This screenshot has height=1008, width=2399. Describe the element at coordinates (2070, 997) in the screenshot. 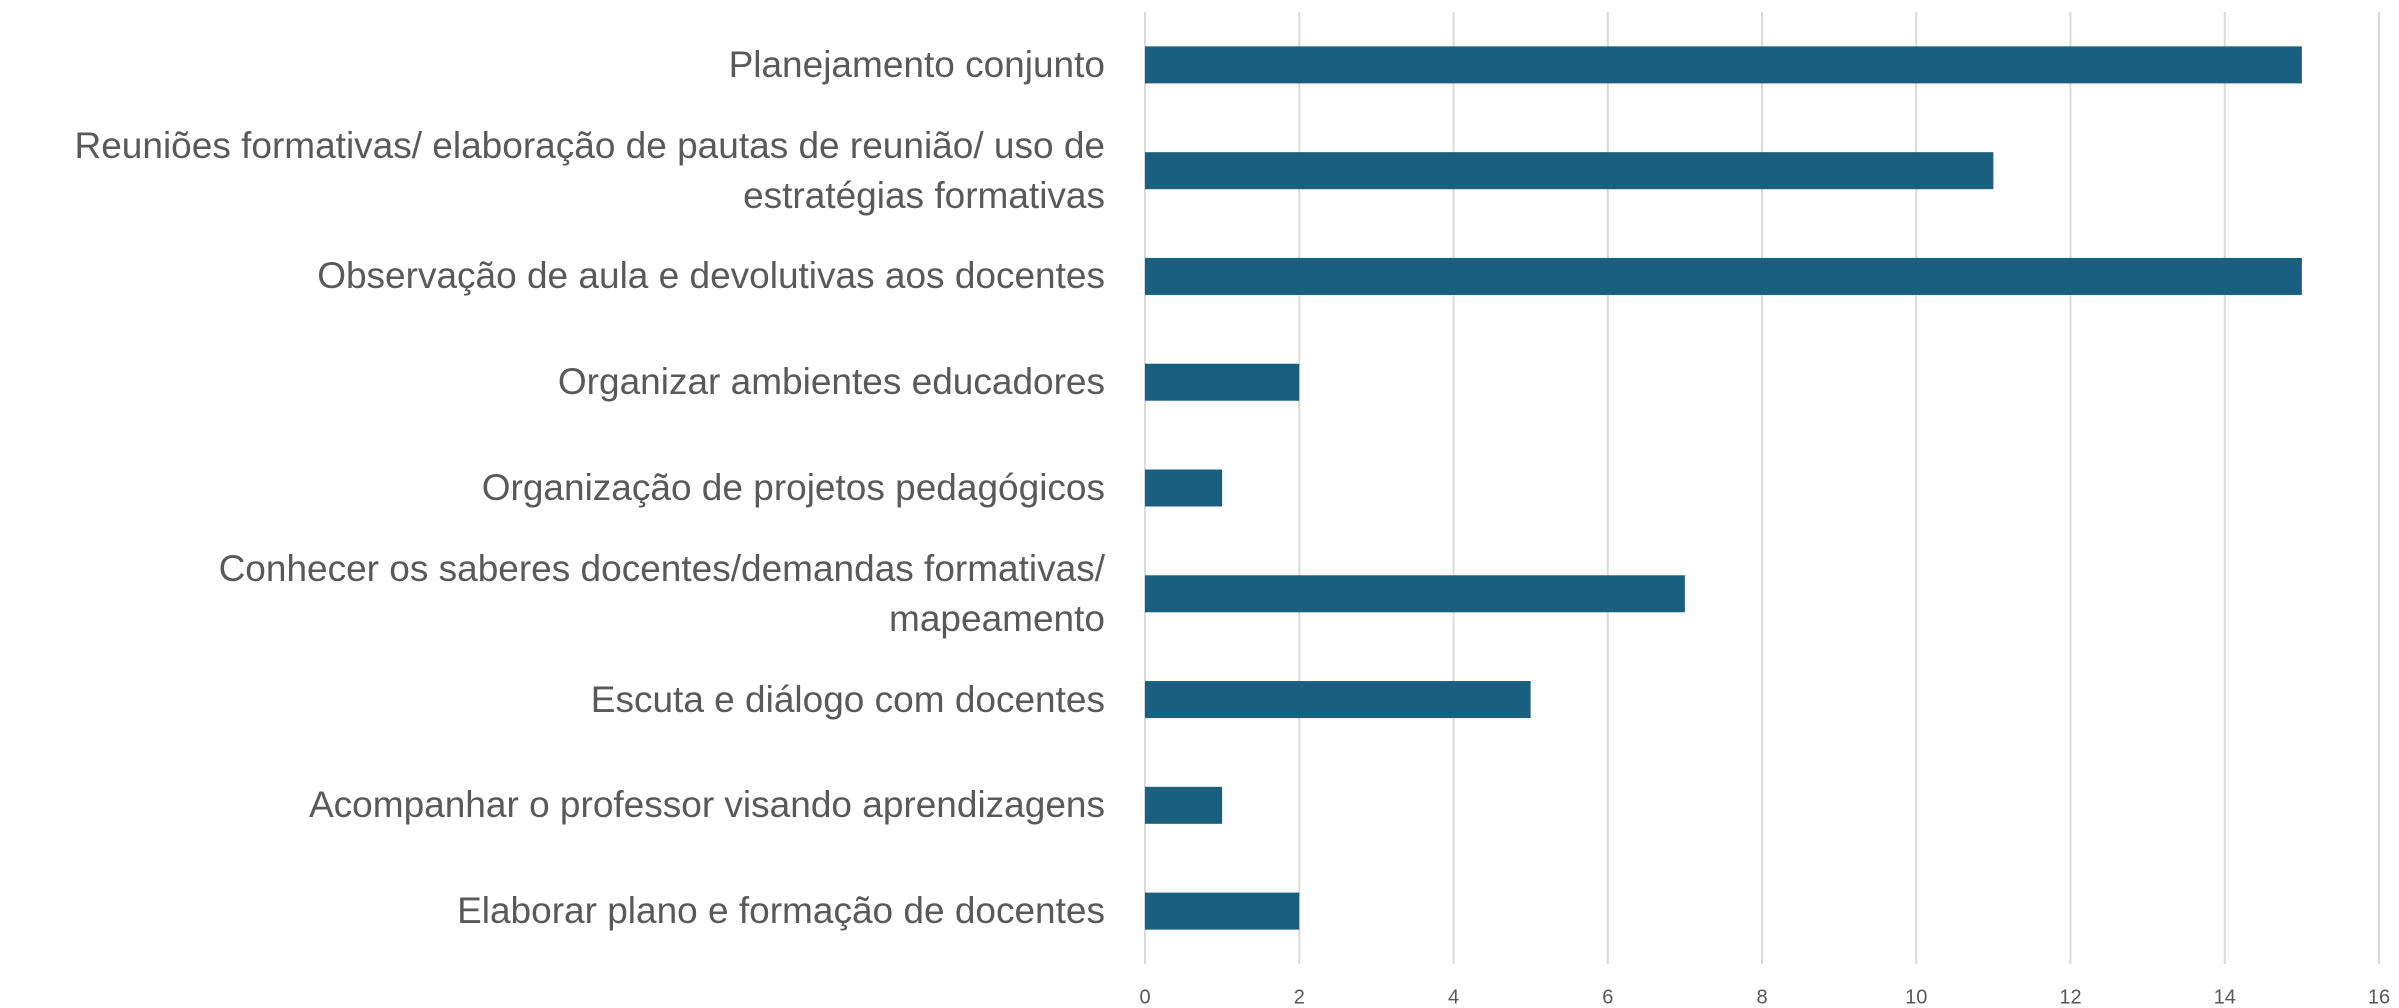

I see `x-tick-label: 12` at that location.